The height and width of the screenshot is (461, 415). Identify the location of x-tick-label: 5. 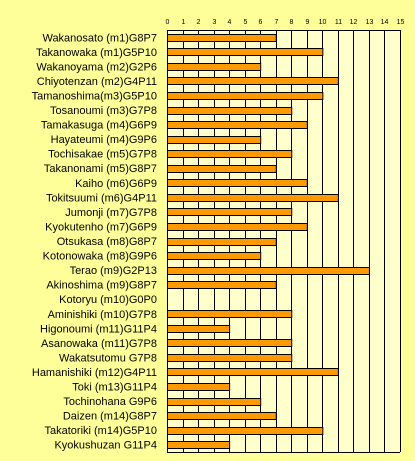
(246, 22).